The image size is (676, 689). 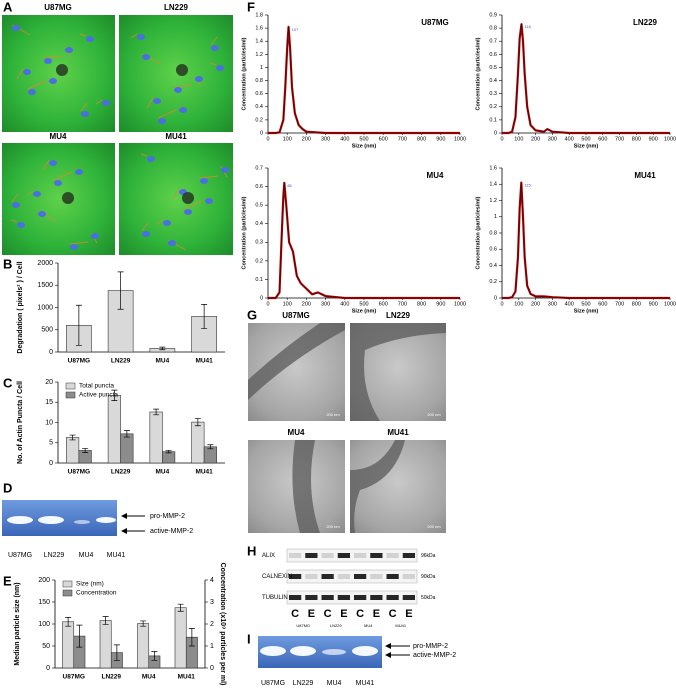 I want to click on y-tick-label: 0.8, so click(x=493, y=29).